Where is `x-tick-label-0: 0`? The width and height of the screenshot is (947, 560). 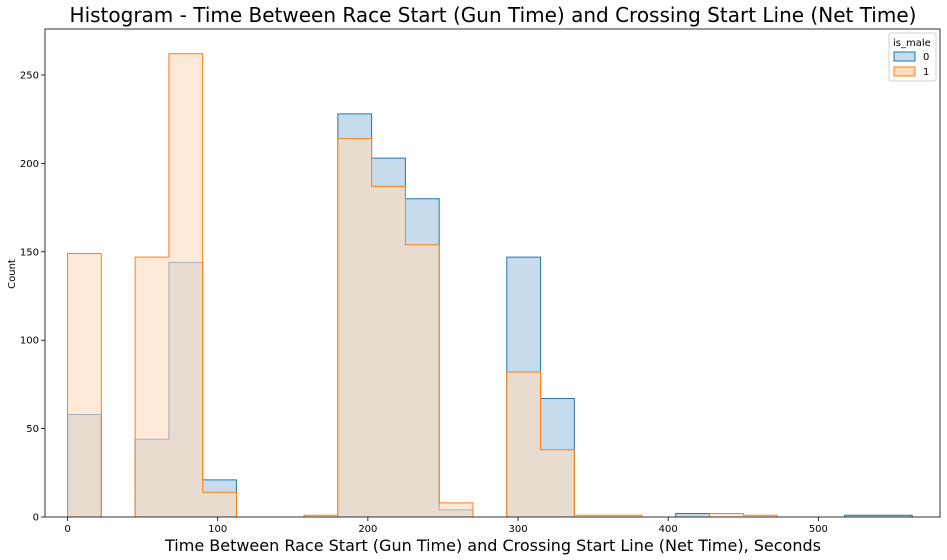 x-tick-label-0: 0 is located at coordinates (67, 529).